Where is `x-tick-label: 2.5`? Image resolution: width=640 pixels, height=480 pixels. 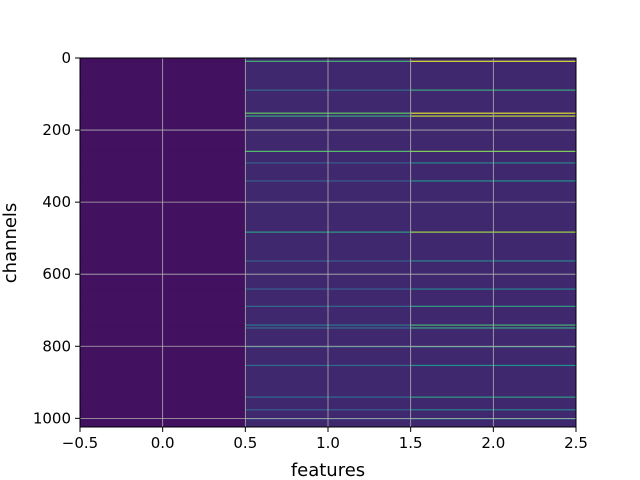 x-tick-label: 2.5 is located at coordinates (576, 443).